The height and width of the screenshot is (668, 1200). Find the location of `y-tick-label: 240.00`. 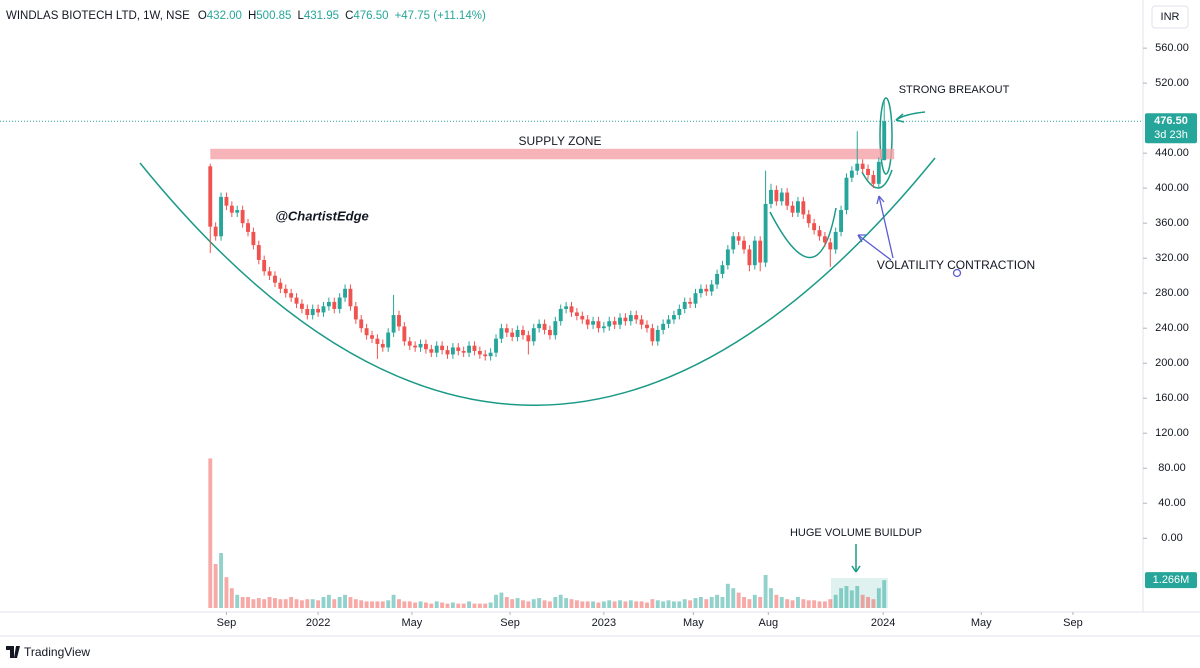

y-tick-label: 240.00 is located at coordinates (1172, 328).